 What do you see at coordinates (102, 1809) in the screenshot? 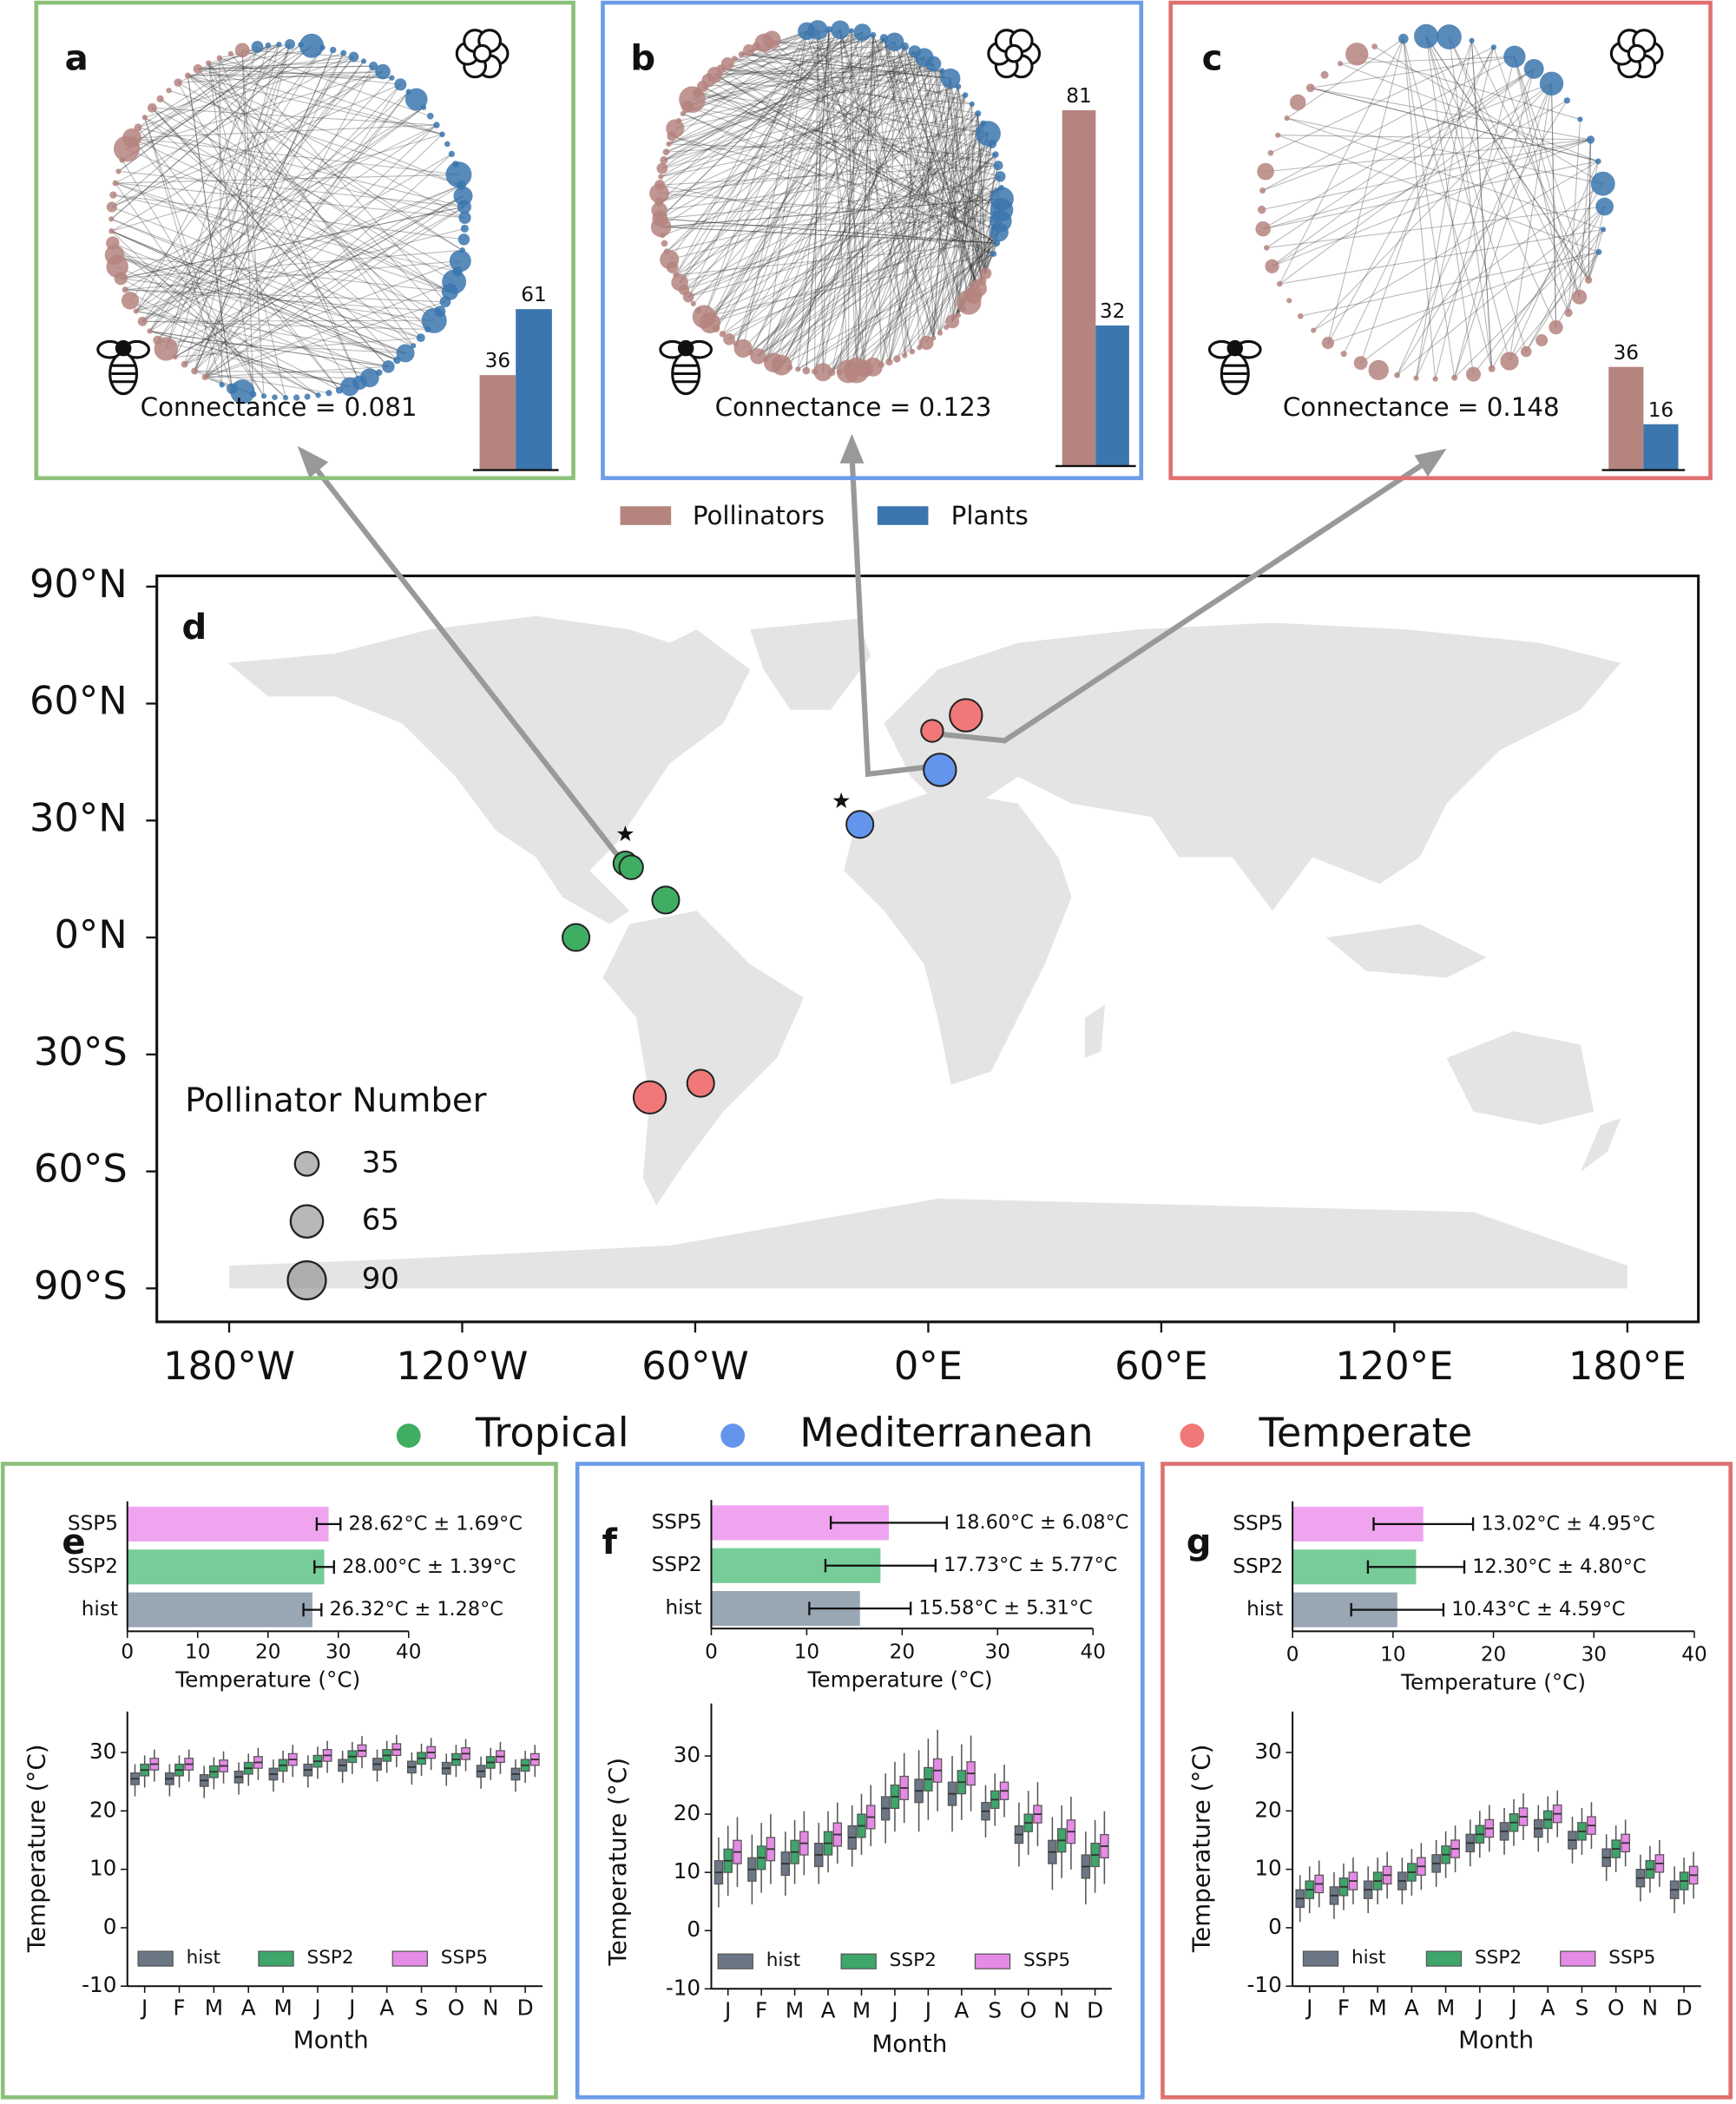
I see `y-tick-label: 20` at bounding box center [102, 1809].